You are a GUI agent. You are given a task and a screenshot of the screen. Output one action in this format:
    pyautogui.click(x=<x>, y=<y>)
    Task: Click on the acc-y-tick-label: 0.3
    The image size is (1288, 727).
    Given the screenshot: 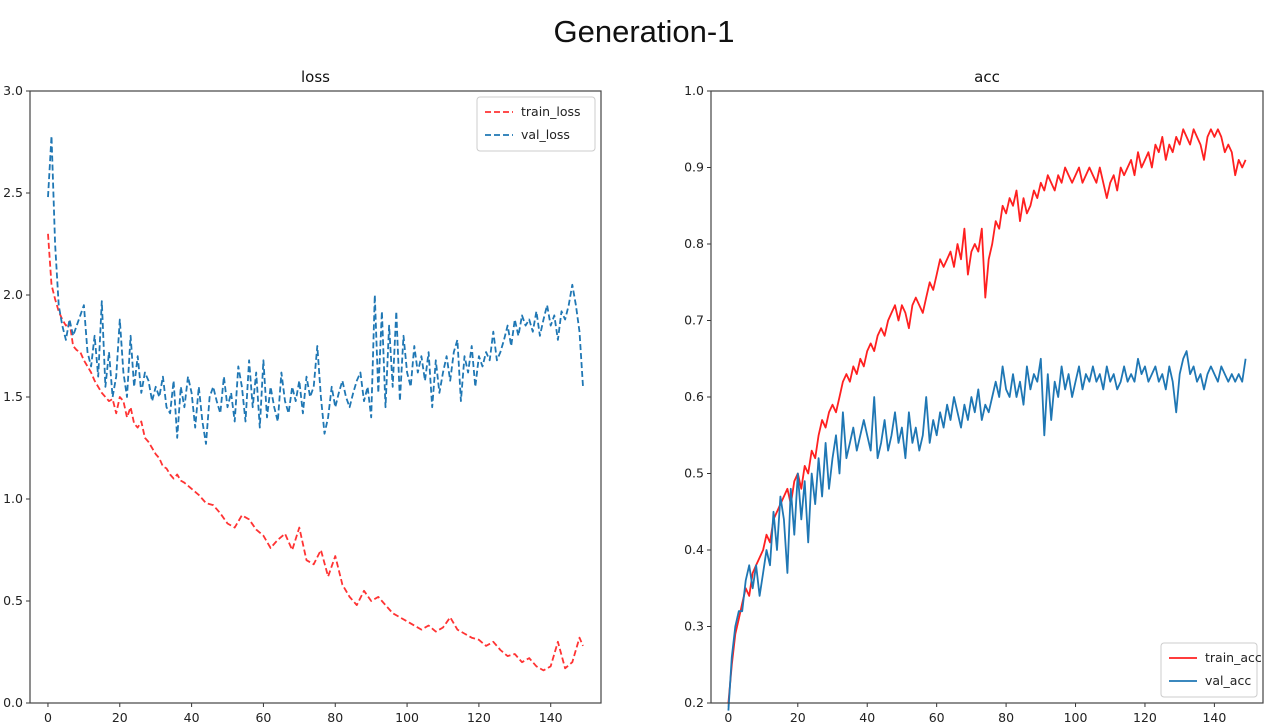 What is the action you would take?
    pyautogui.click(x=694, y=626)
    